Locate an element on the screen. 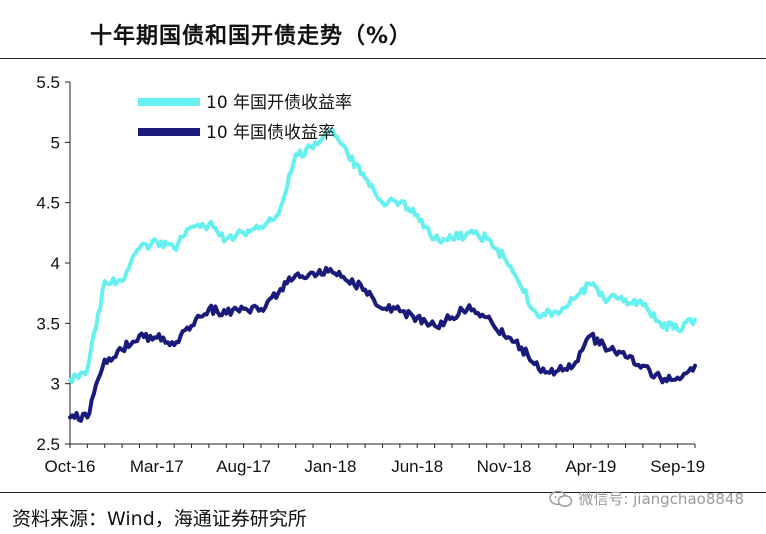 The image size is (766, 534). x-tick-label: Apr-19 is located at coordinates (590, 466).